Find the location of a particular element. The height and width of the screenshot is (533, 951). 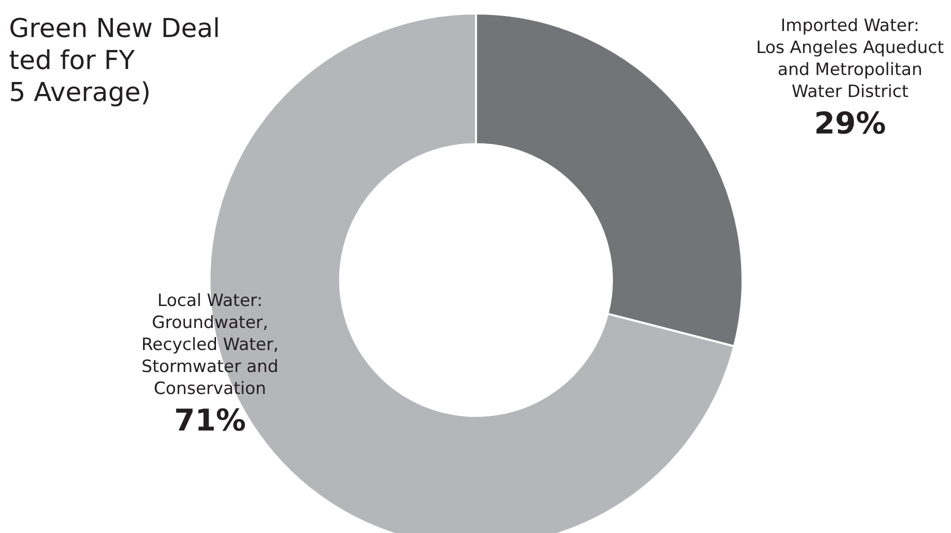

slice-label: Local Water: Groundwater, Recycled Water, Stormwater and Conservation is located at coordinates (210, 345).